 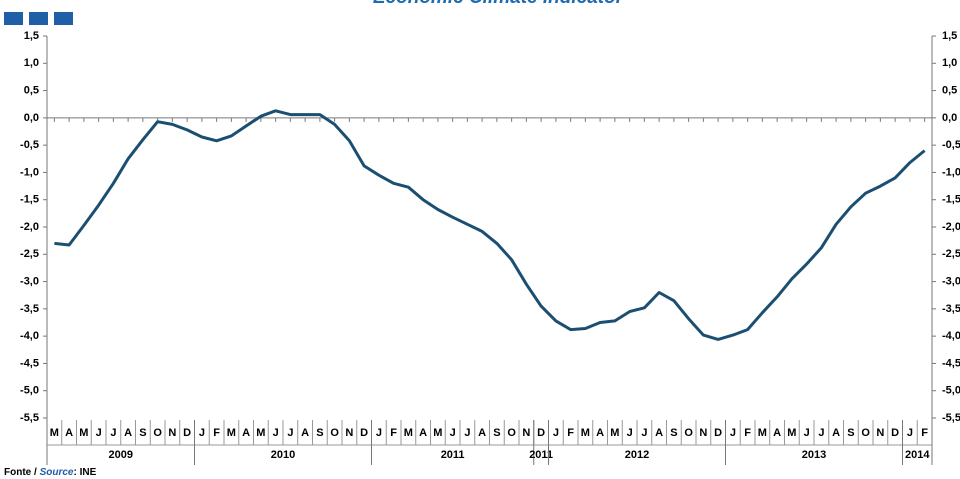 What do you see at coordinates (499, 4) in the screenshot?
I see `chart-title: Economic Climate Indicator` at bounding box center [499, 4].